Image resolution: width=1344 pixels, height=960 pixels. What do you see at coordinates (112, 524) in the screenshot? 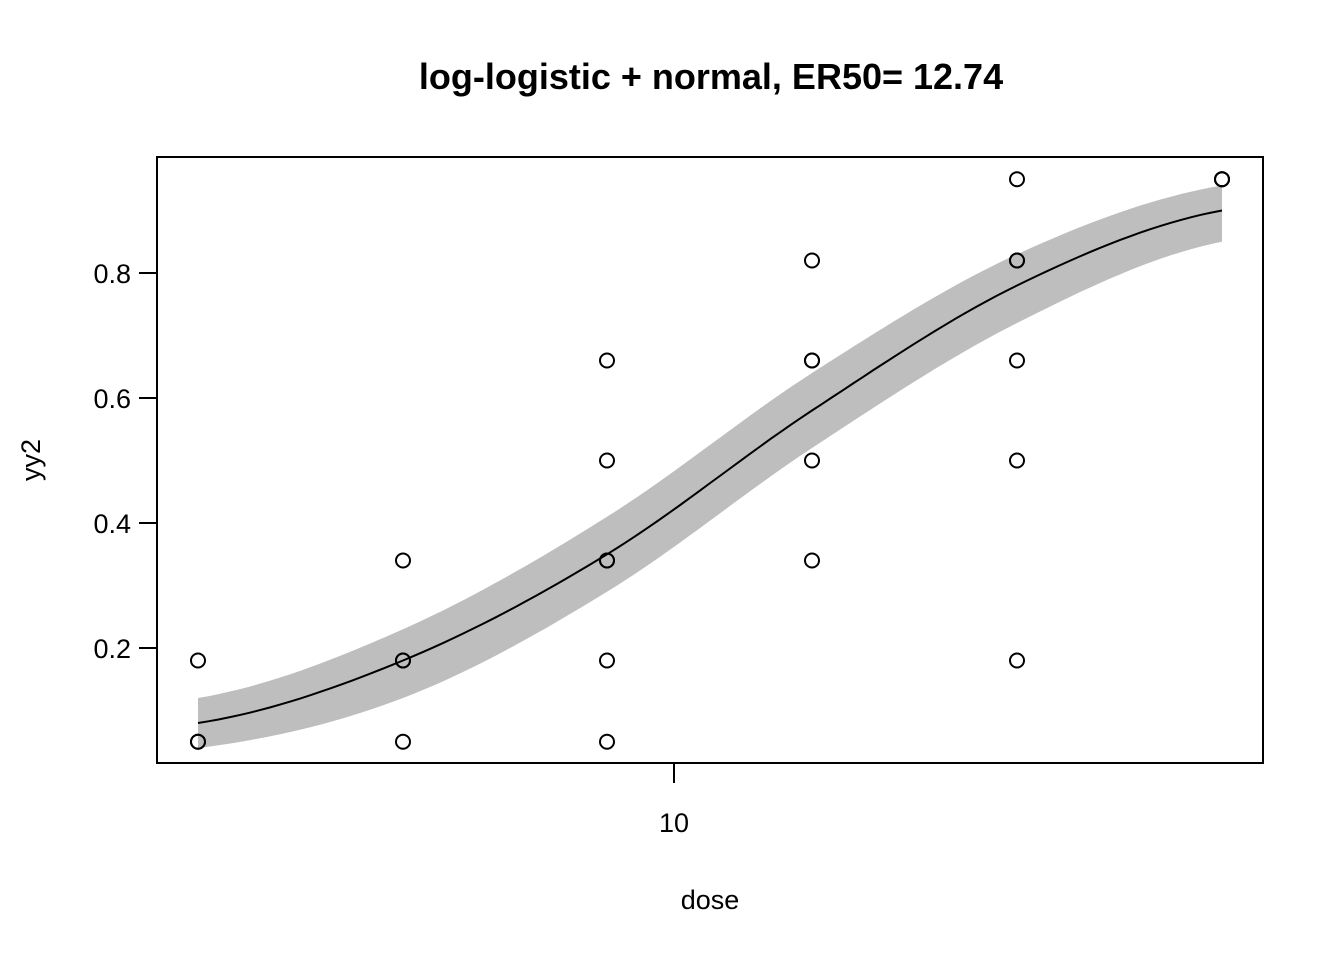
I see `y-tick-label: 0.4` at bounding box center [112, 524].